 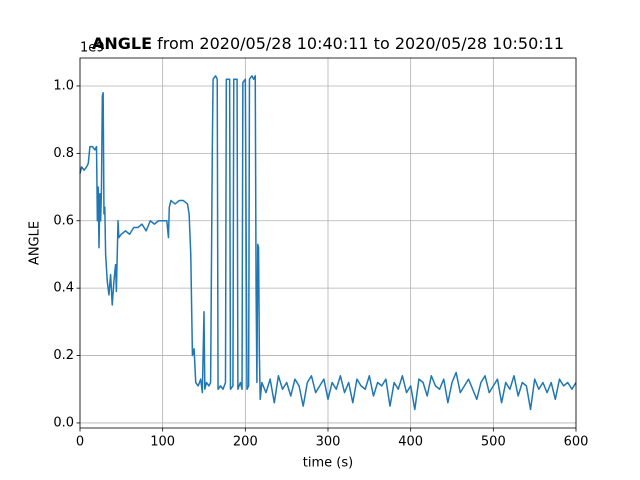 What do you see at coordinates (328, 463) in the screenshot?
I see `x-axis-label: time (s)` at bounding box center [328, 463].